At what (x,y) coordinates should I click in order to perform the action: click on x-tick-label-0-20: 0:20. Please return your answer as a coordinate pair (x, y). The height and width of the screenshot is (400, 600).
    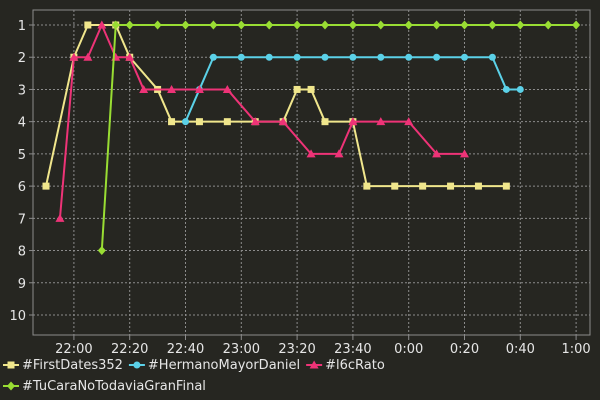
    Looking at the image, I should click on (464, 349).